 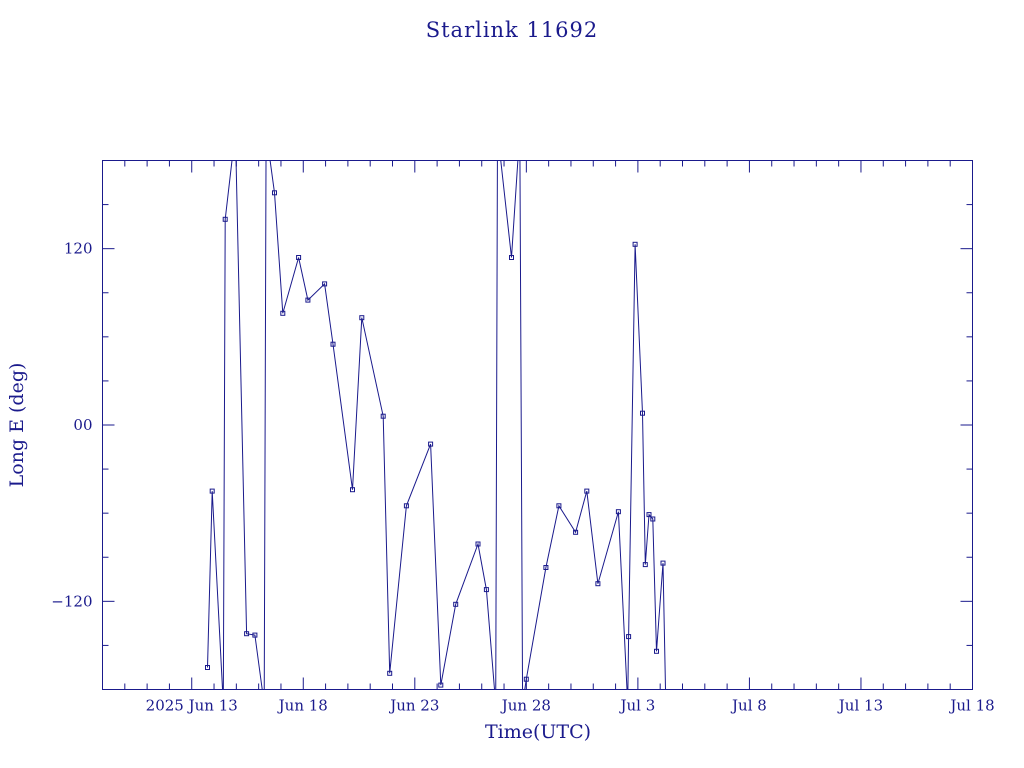 I want to click on y-tick-label: 120, so click(x=78, y=249).